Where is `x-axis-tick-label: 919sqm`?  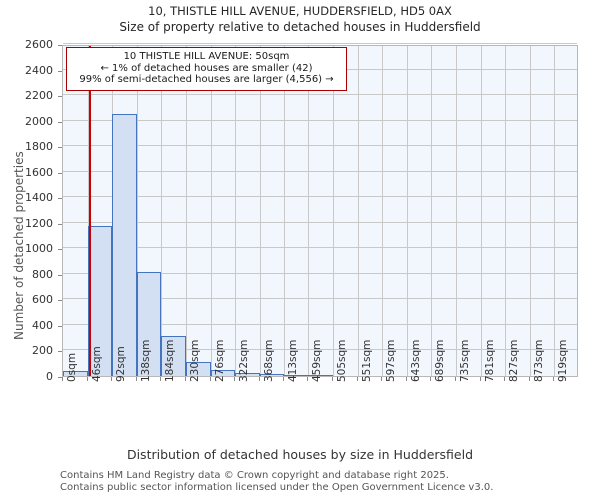 x-axis-tick-label: 919sqm is located at coordinates (563, 360).